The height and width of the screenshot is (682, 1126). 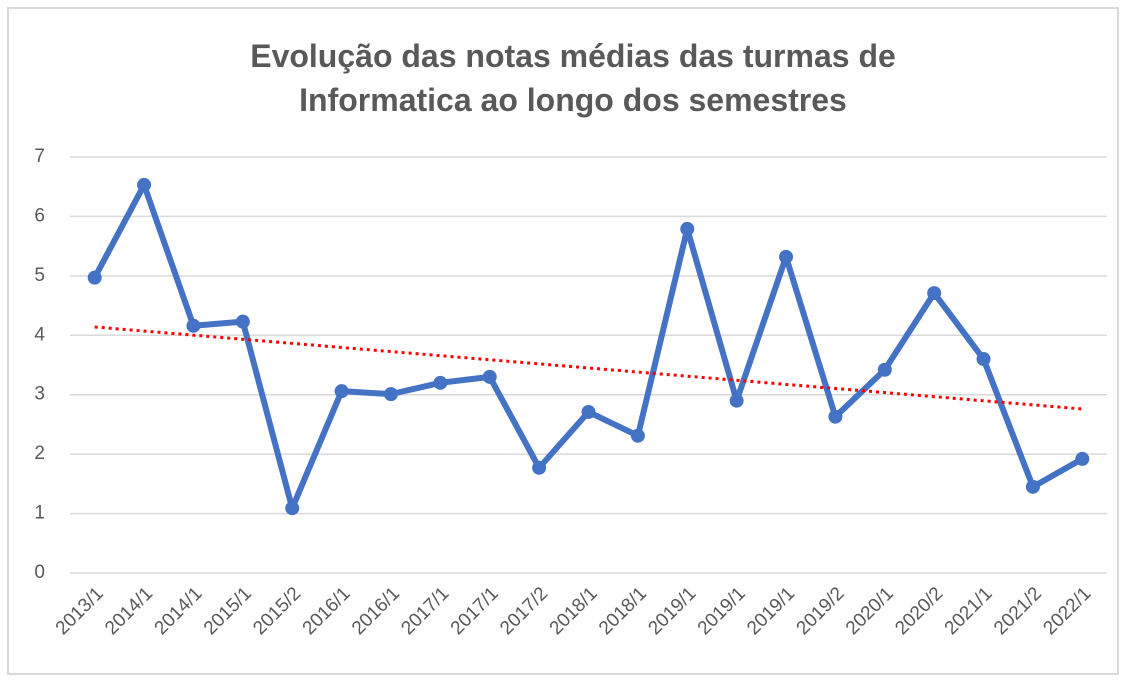 I want to click on y-tick-label: 0, so click(x=39, y=572).